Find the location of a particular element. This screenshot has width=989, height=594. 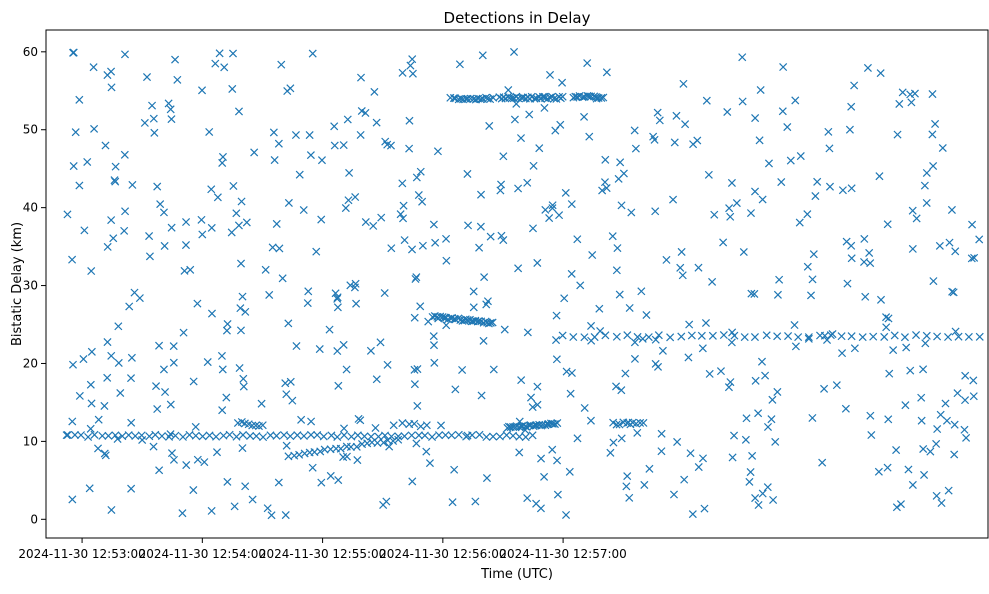

y-tick-label: 50 is located at coordinates (30, 130).